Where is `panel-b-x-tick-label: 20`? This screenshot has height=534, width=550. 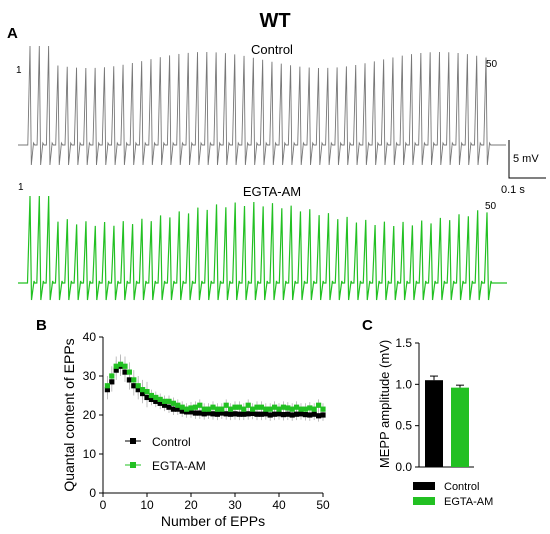
panel-b-x-tick-label: 20 is located at coordinates (191, 505).